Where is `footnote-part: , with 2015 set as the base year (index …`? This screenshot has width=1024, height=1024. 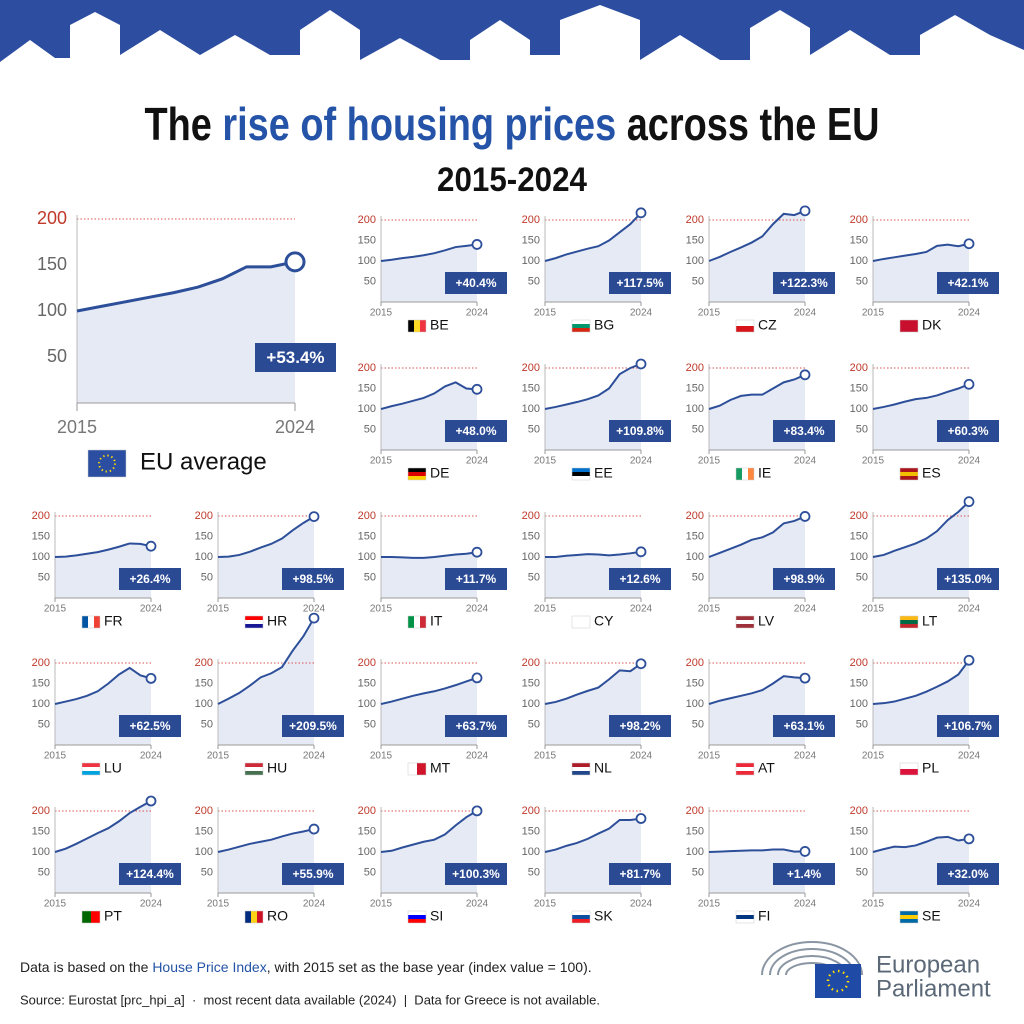
footnote-part: , with 2015 set as the base year (index … is located at coordinates (429, 967).